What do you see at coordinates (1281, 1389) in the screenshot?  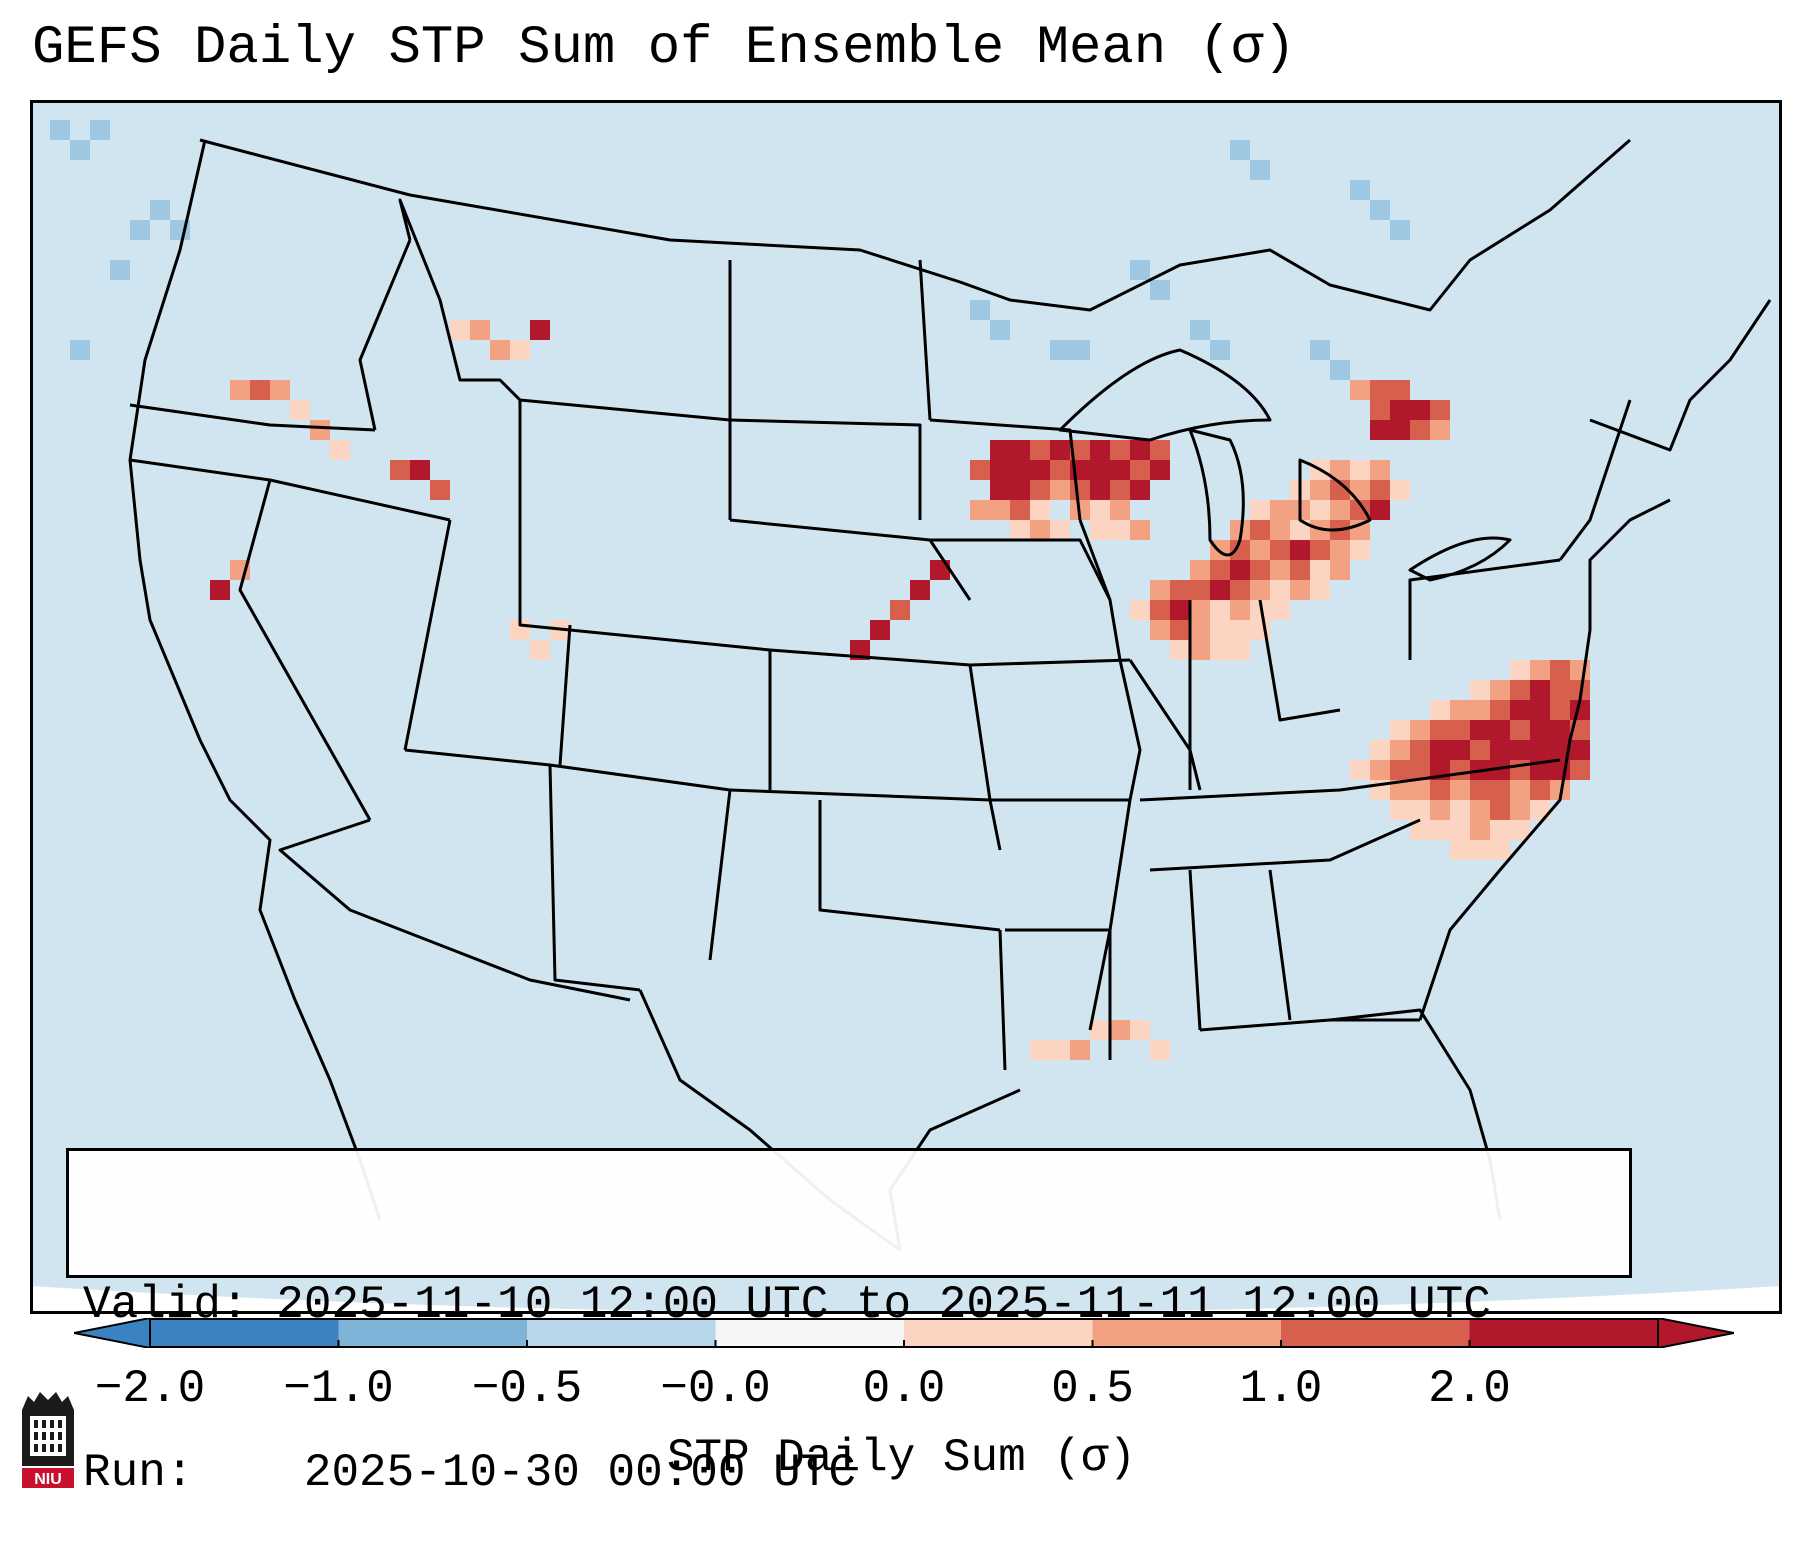 I see `colorbar-tick-label: 1.0` at bounding box center [1281, 1389].